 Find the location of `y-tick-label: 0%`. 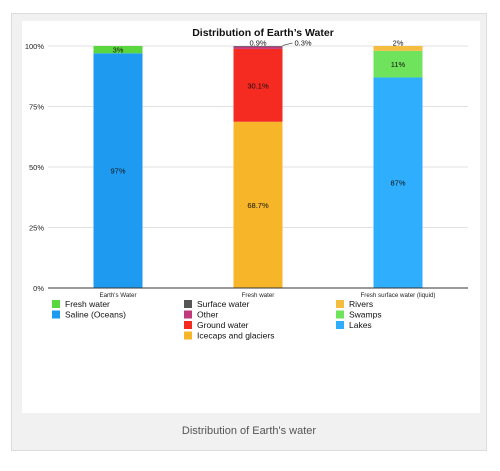

y-tick-label: 0% is located at coordinates (38, 288).